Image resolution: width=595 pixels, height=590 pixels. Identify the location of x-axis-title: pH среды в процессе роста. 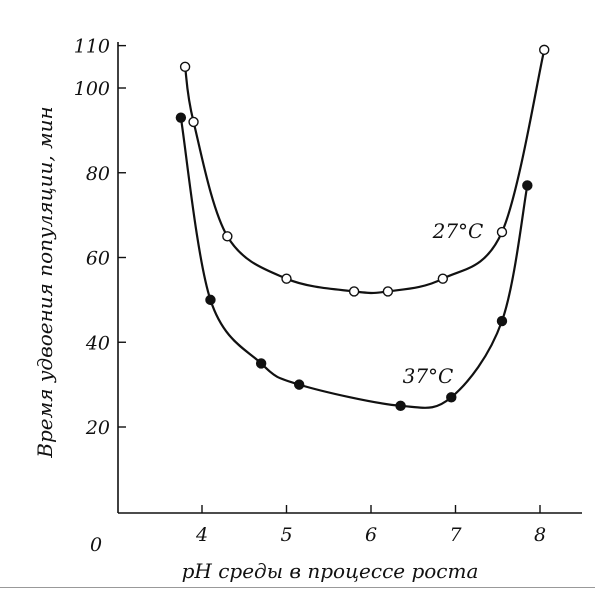
(330, 571).